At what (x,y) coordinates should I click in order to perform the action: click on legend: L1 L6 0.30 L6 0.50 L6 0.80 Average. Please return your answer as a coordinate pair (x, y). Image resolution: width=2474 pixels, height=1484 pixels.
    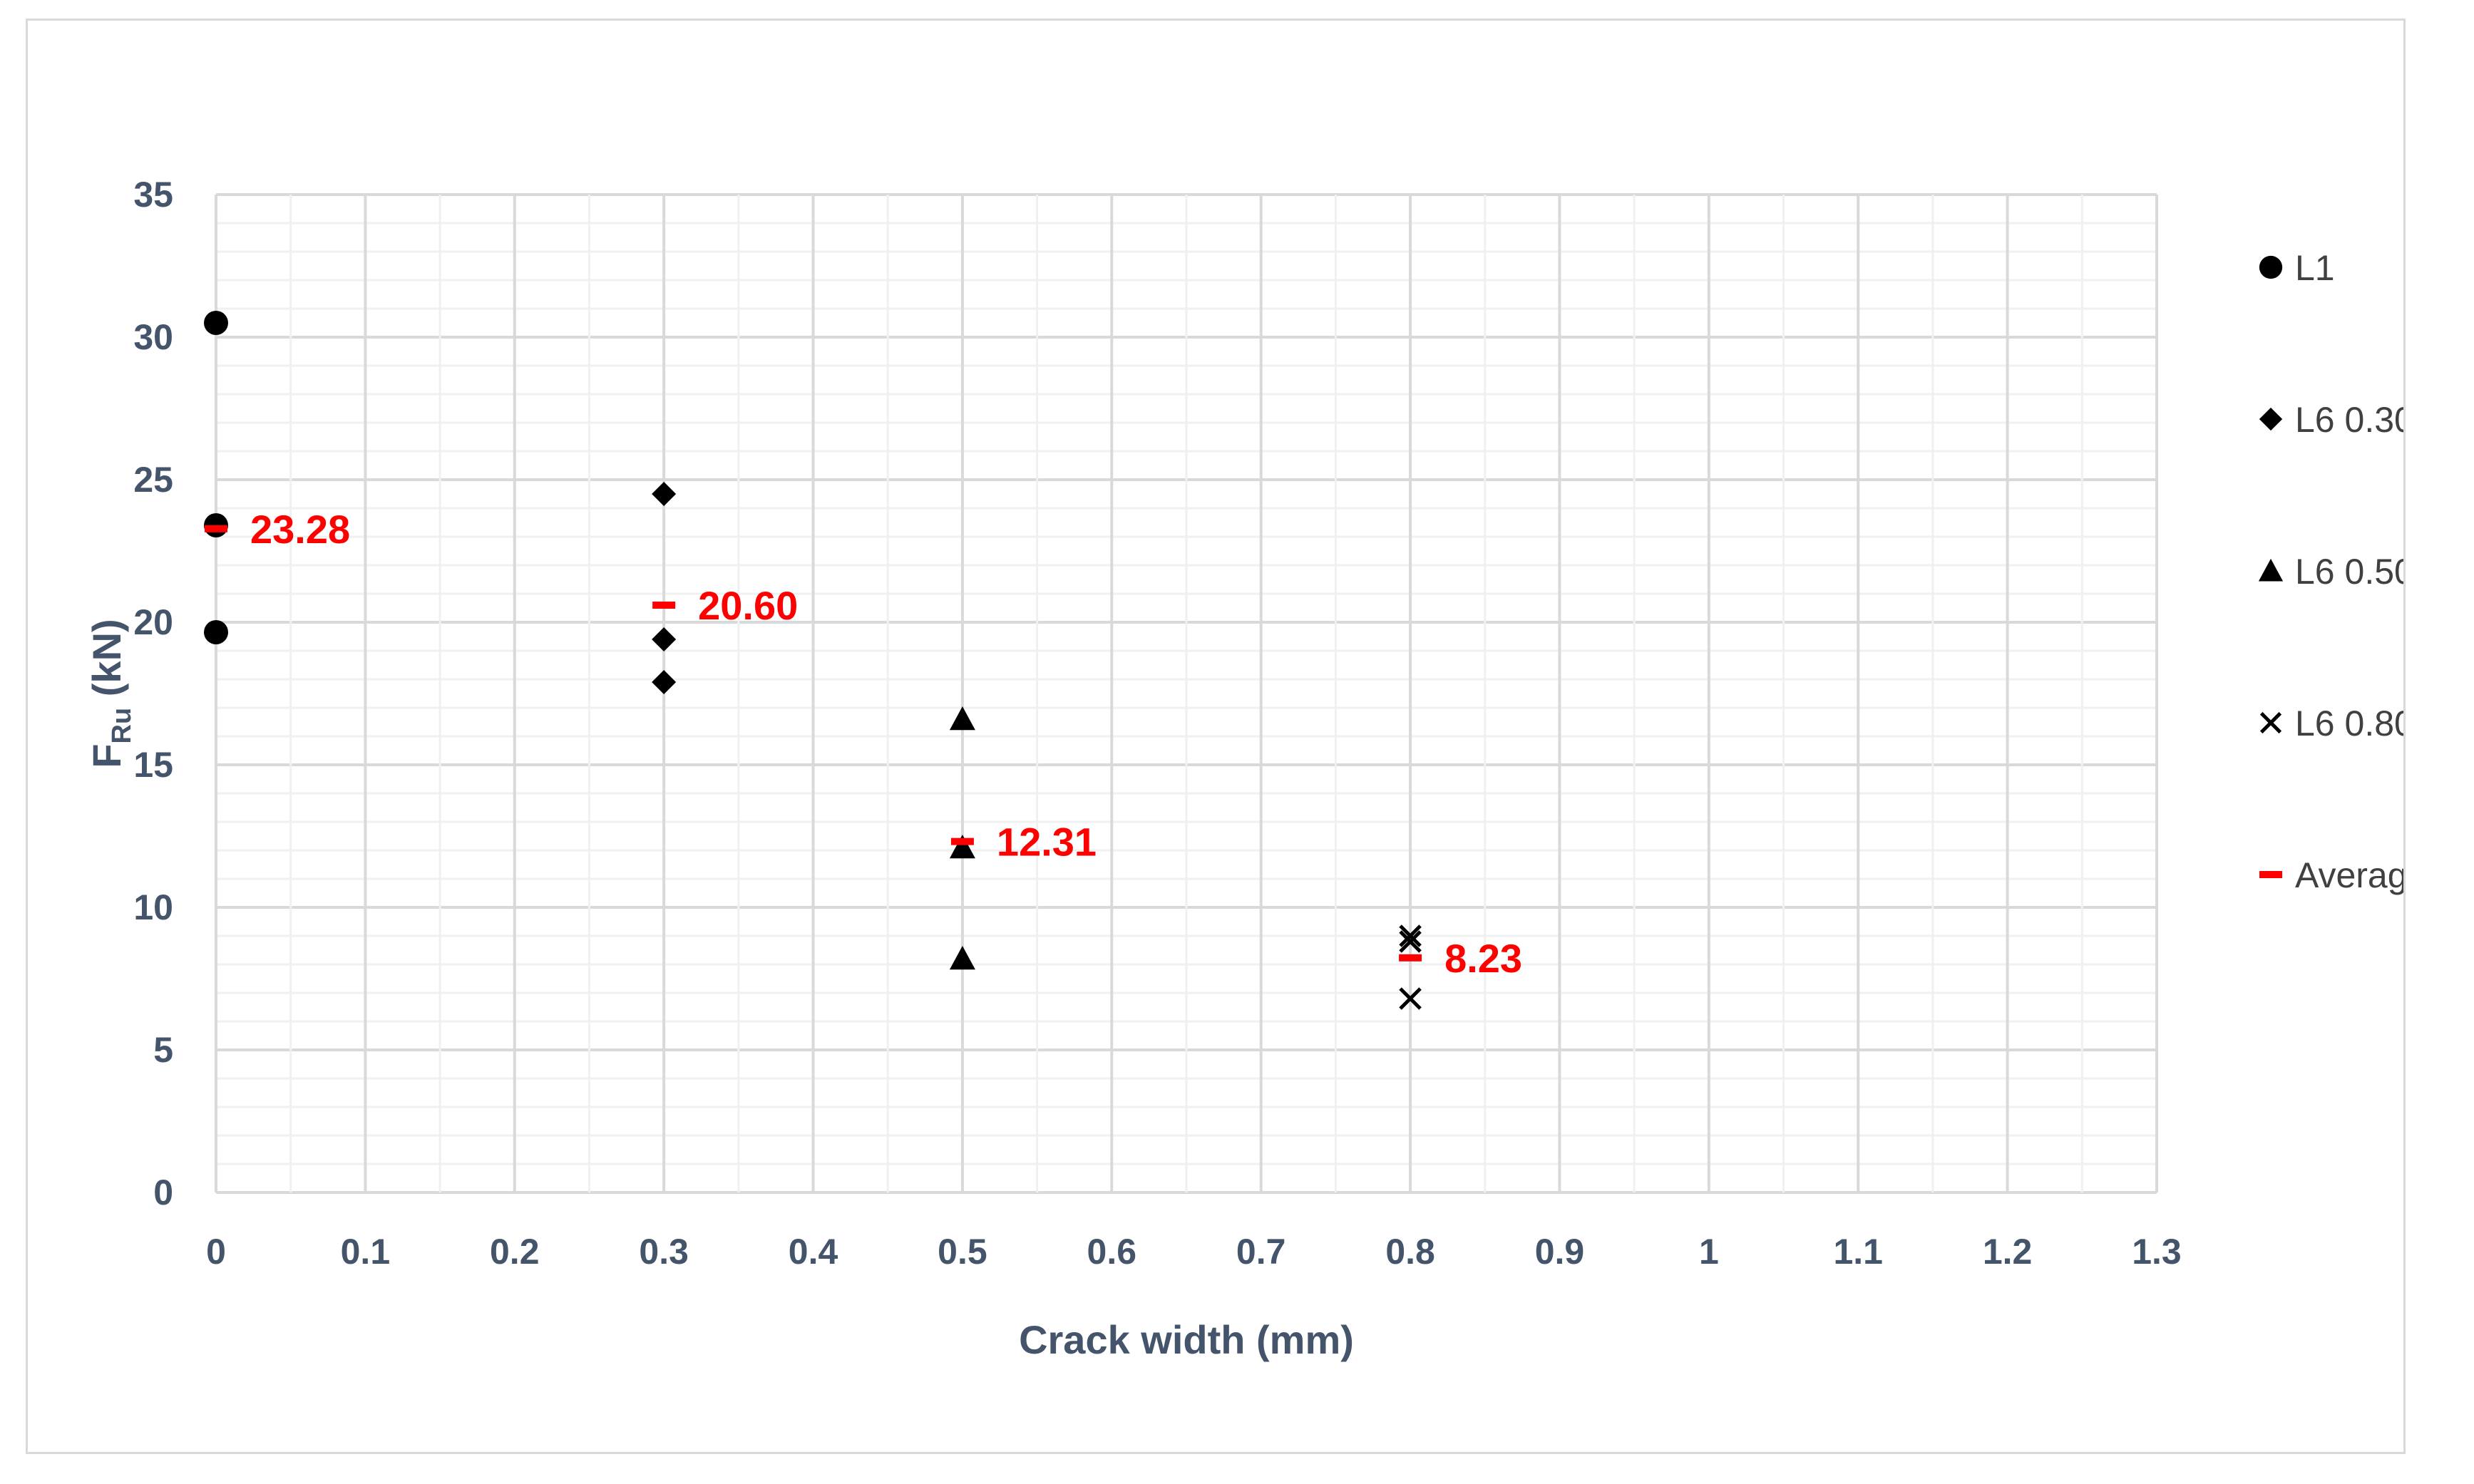
    Looking at the image, I should click on (2330, 571).